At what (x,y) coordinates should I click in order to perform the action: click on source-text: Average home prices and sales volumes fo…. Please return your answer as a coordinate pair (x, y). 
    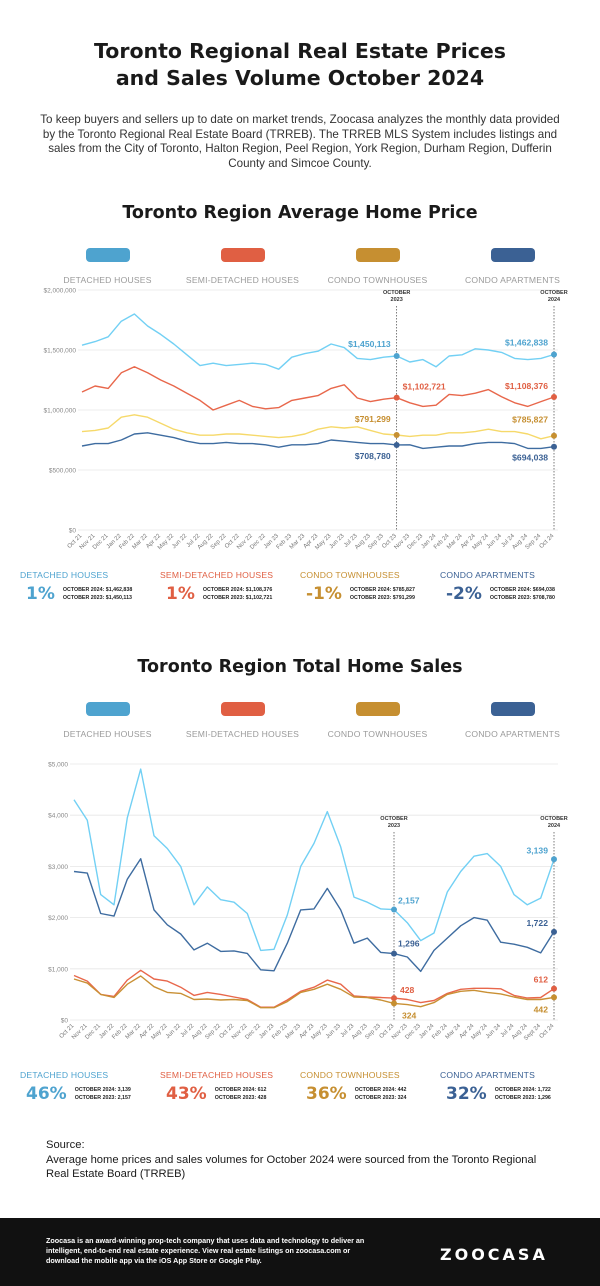
    Looking at the image, I should click on (291, 1167).